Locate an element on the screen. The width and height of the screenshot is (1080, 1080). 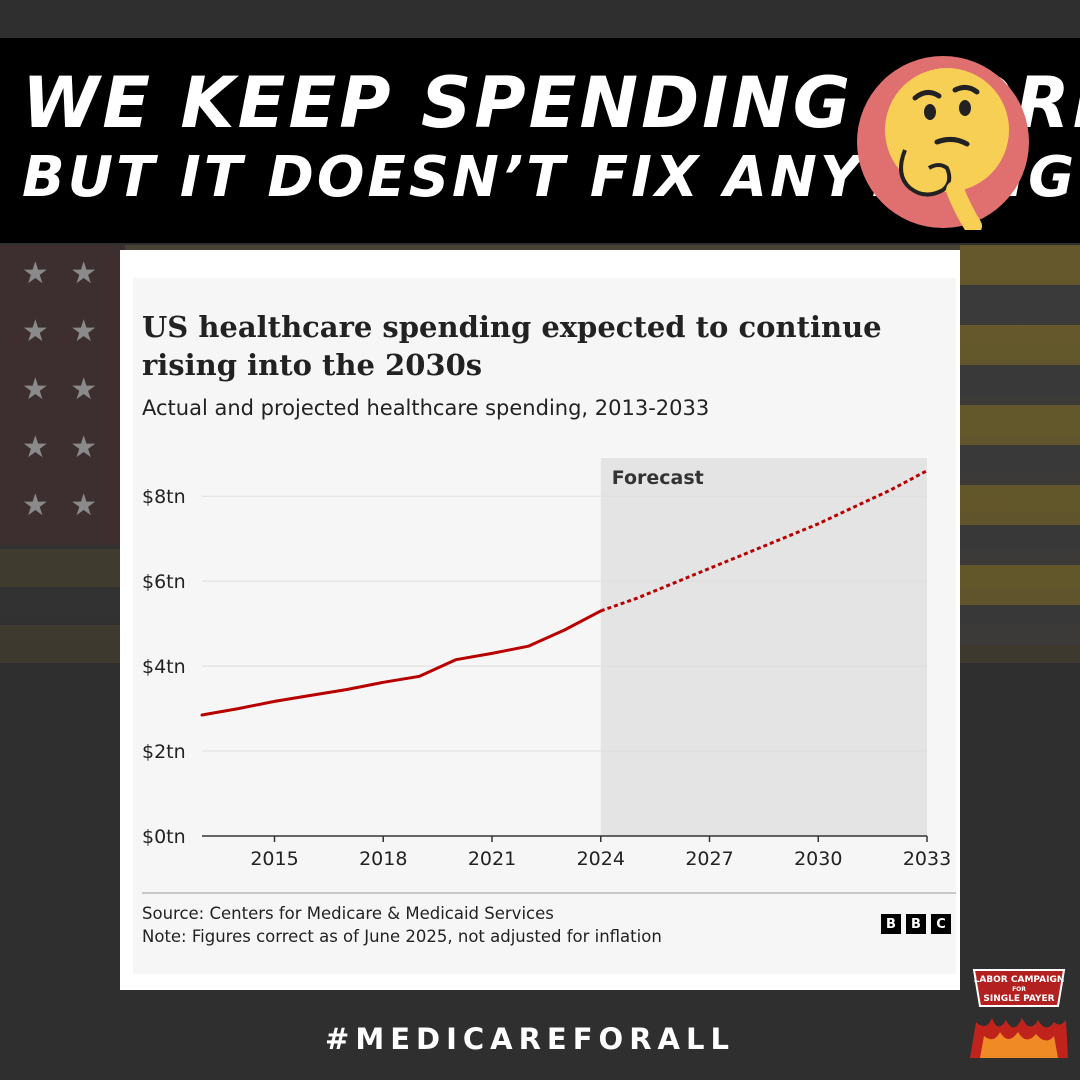
hashtag: #MEDICAREFORALL is located at coordinates (530, 1039).